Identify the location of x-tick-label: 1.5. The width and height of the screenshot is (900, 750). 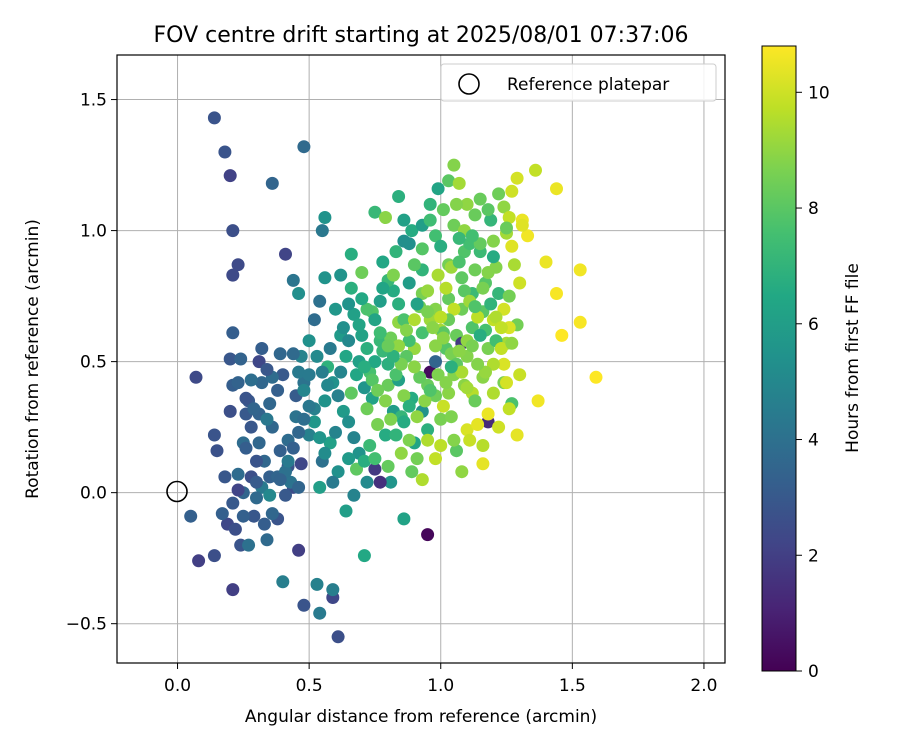
(572, 686).